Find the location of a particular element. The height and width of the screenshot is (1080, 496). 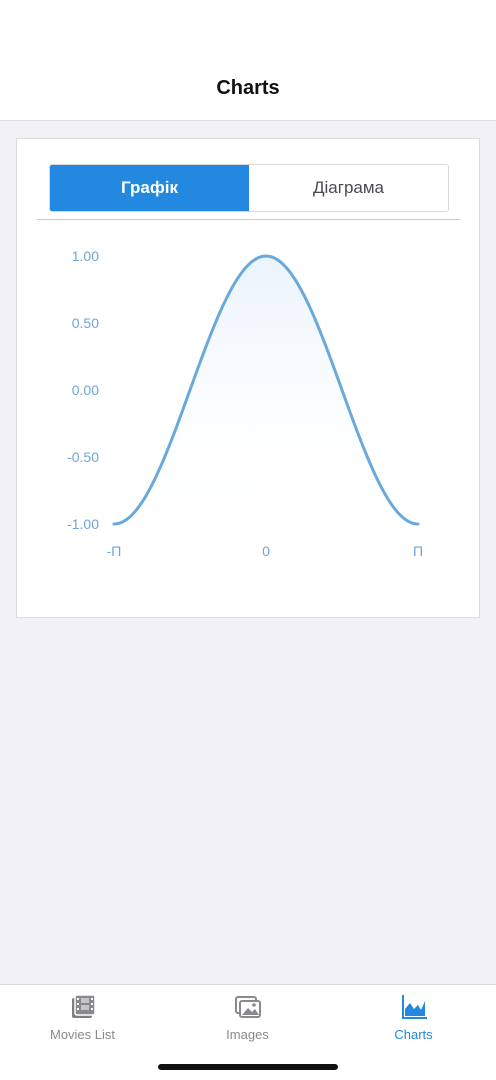

photos-icon is located at coordinates (247, 1007).